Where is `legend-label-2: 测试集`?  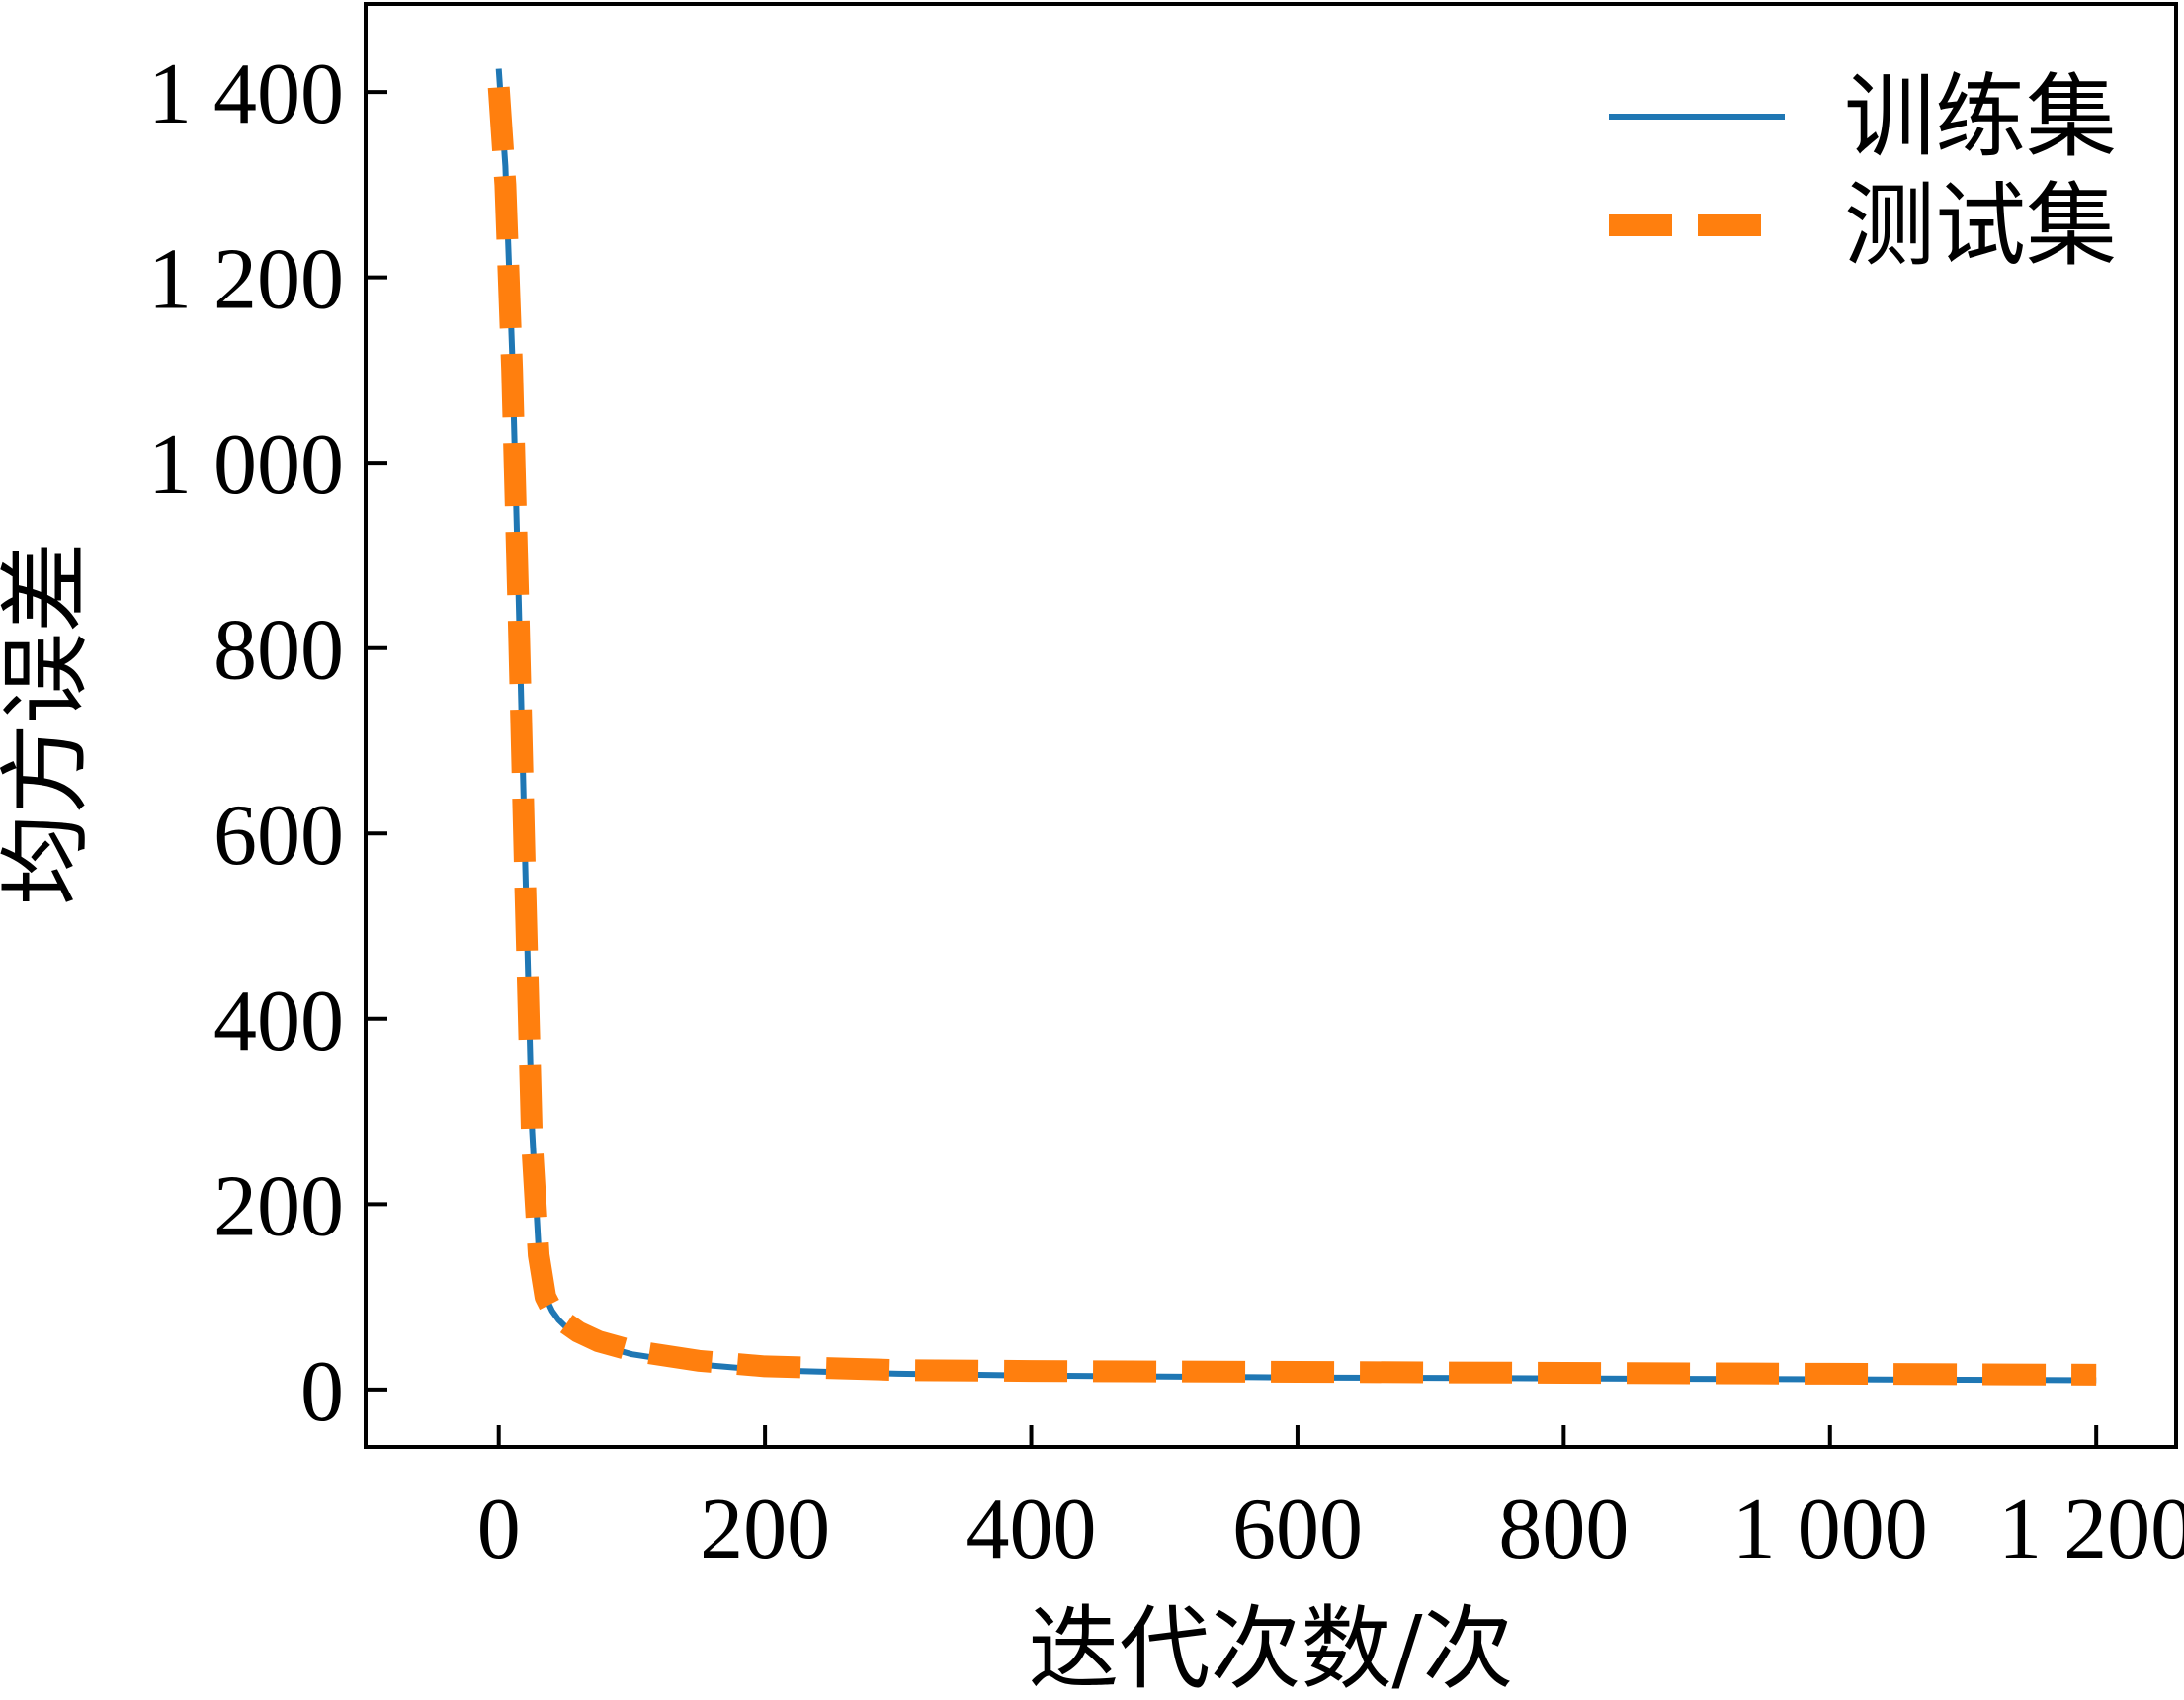
legend-label-2: 测试集 is located at coordinates (1980, 226).